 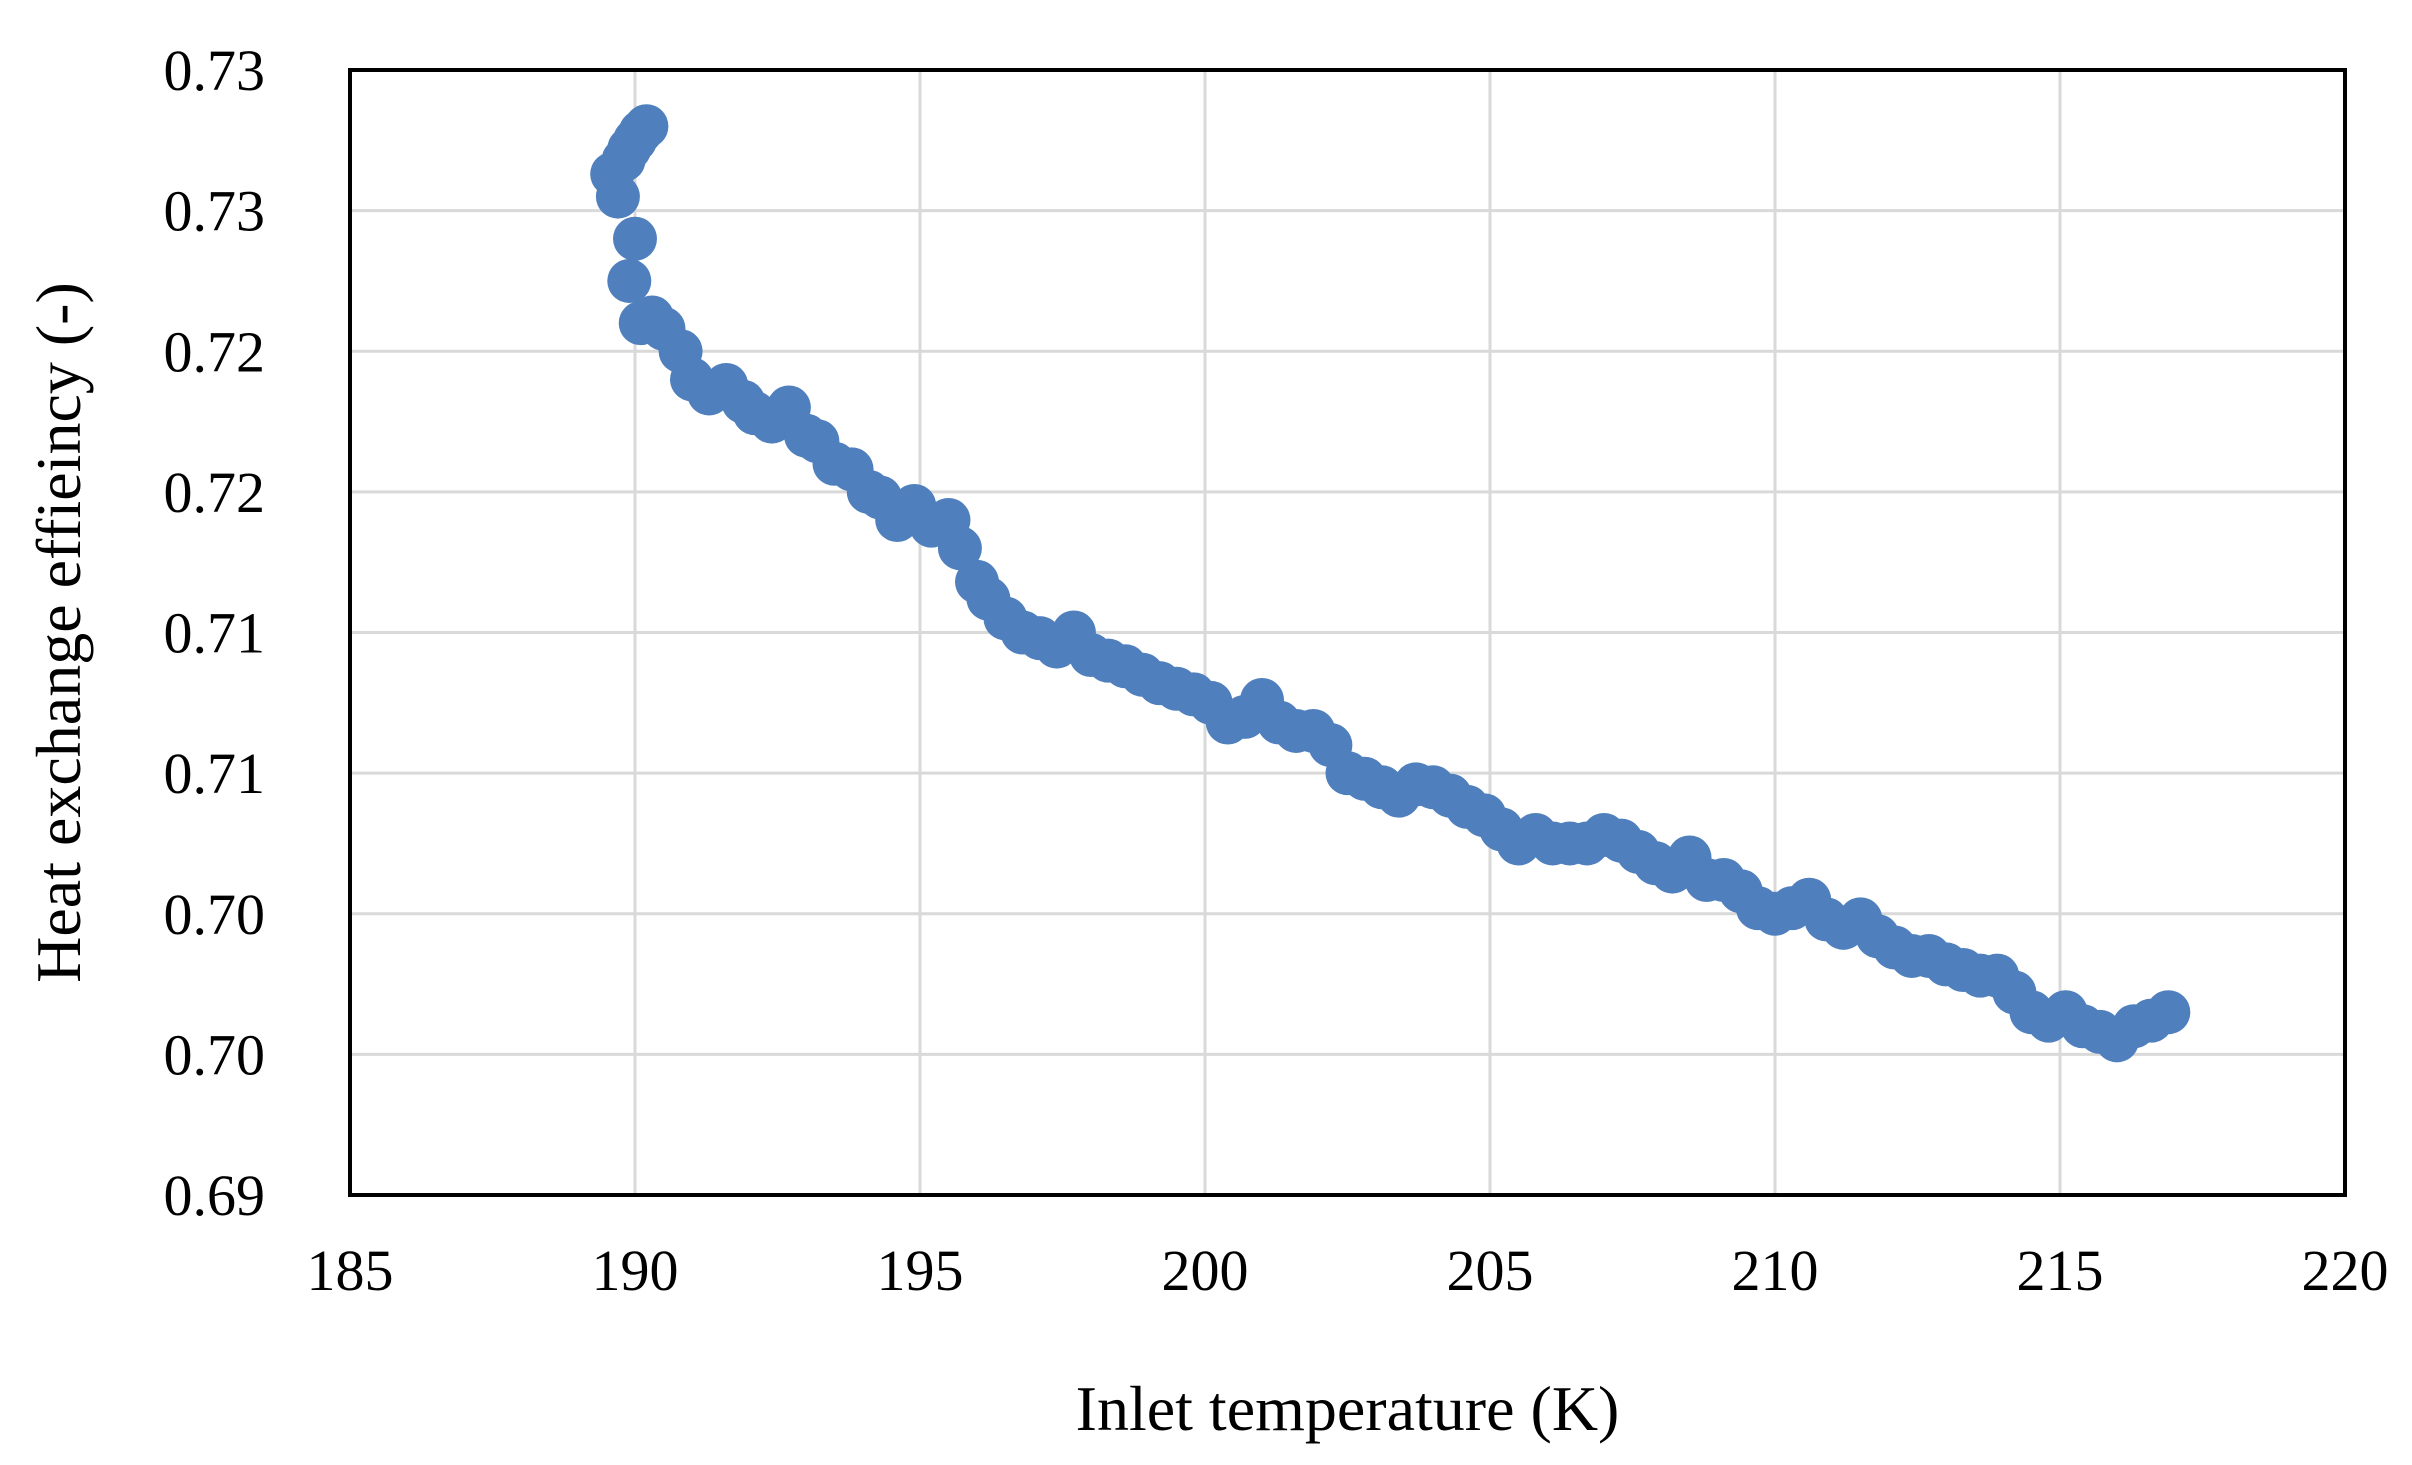 I want to click on x-tick-label: 205, so click(x=1490, y=1270).